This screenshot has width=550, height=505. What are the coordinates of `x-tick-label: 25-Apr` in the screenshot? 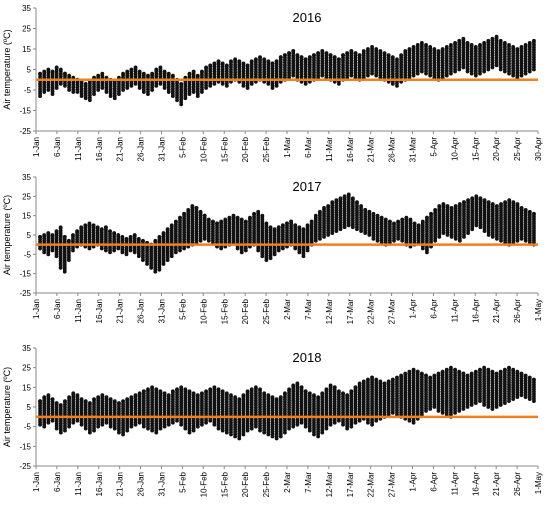 It's located at (517, 149).